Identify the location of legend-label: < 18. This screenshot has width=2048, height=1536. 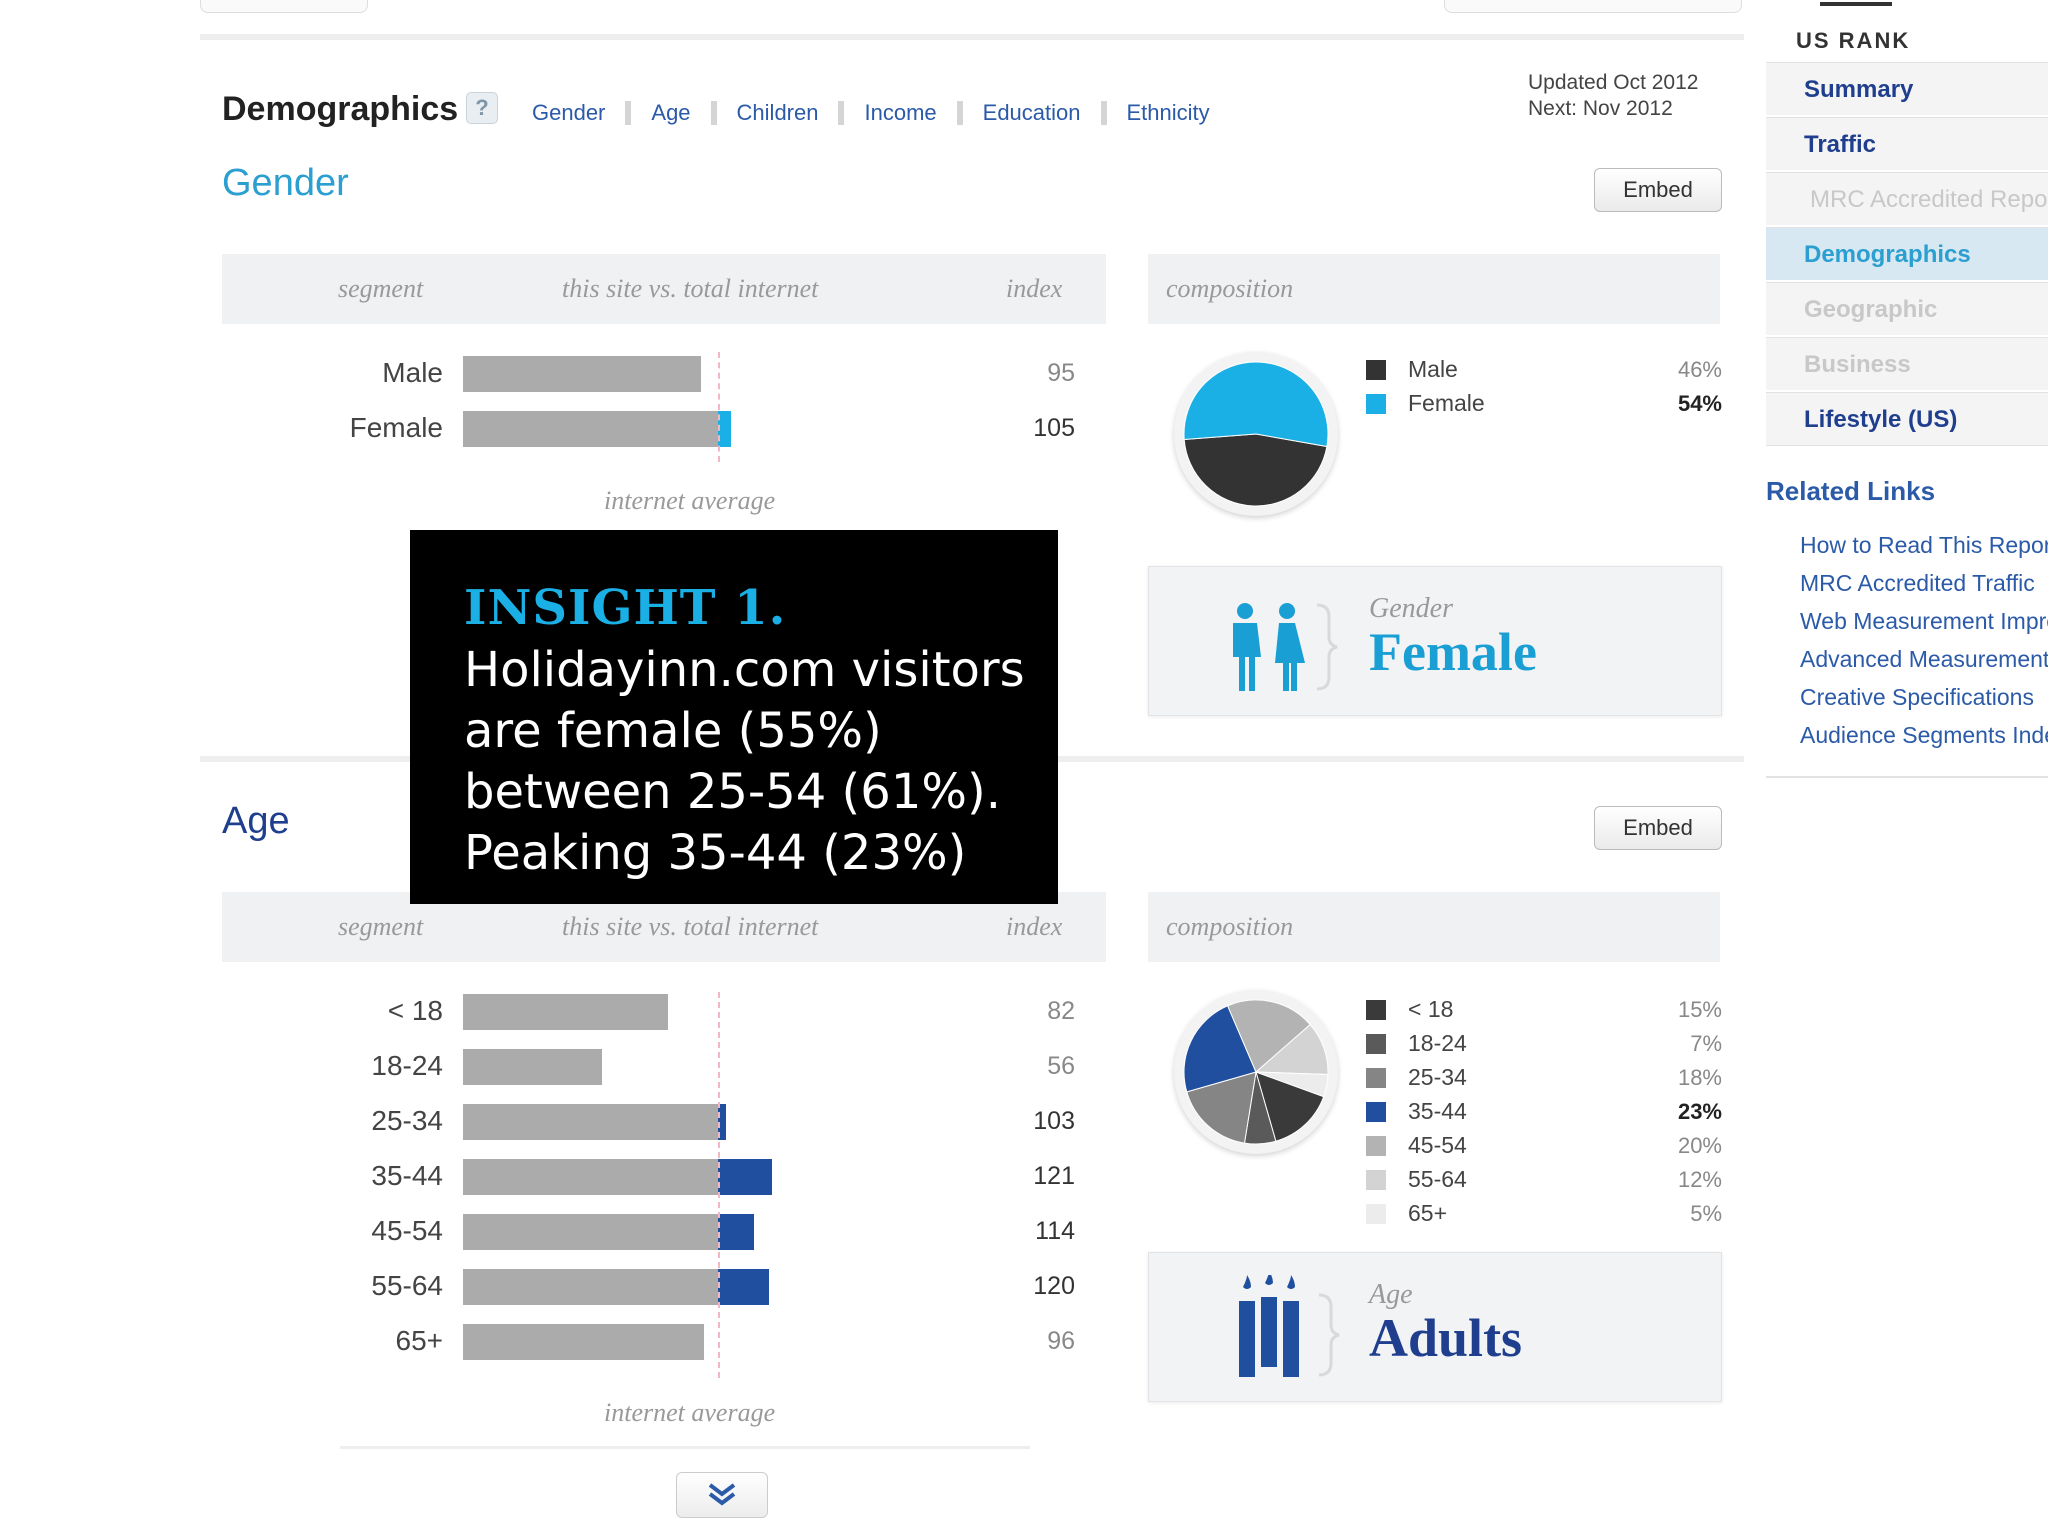
(1431, 1009).